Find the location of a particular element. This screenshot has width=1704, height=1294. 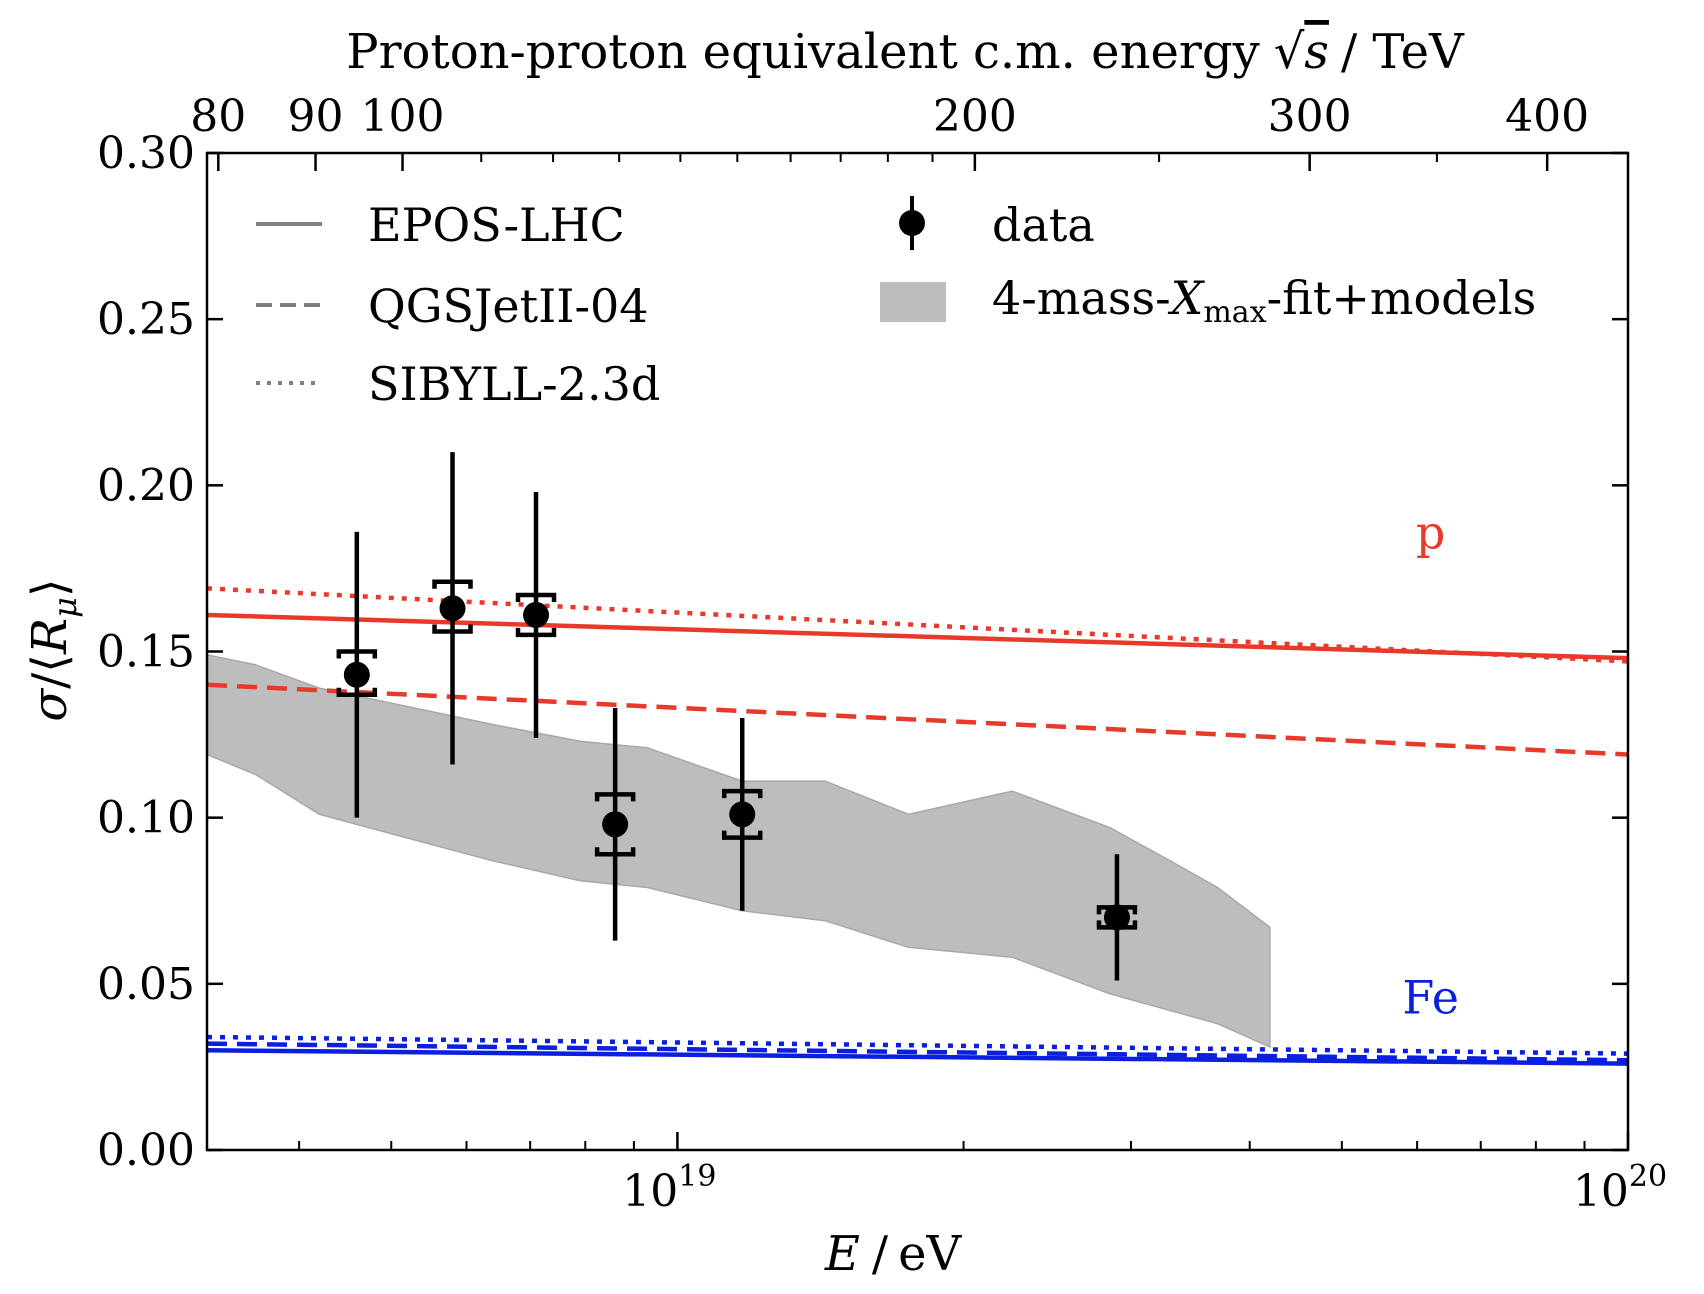

top-tick-label-2: 100 is located at coordinates (403, 116).